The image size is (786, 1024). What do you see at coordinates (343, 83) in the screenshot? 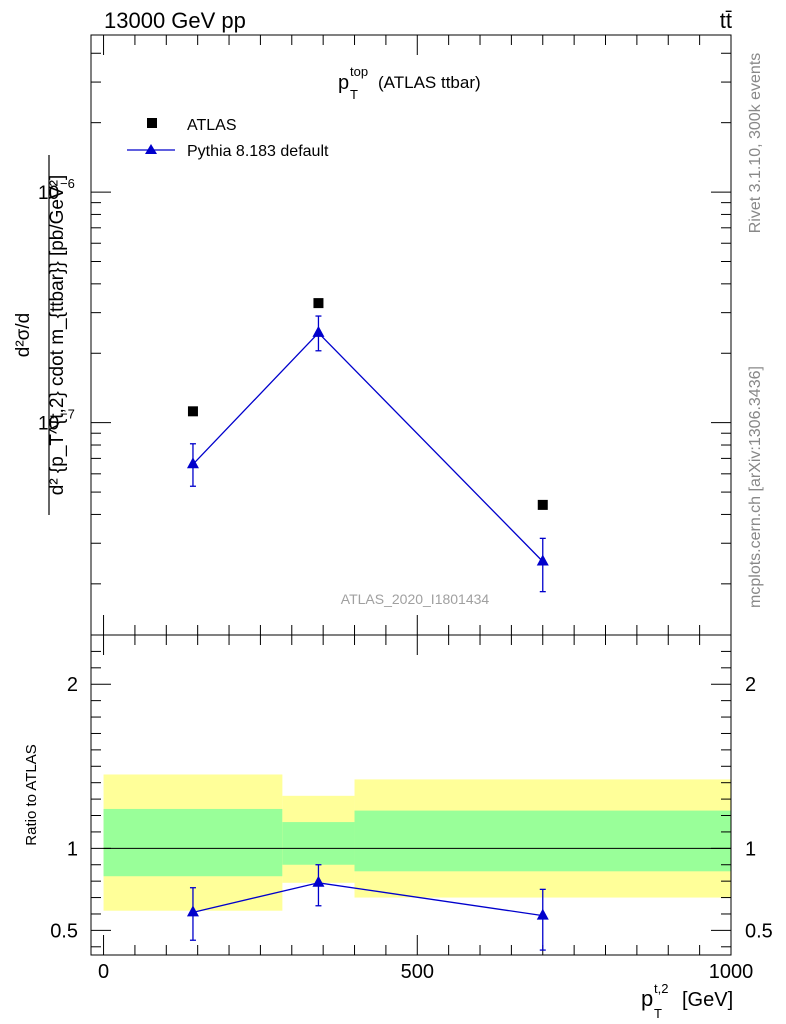
I see `title-p: p` at bounding box center [343, 83].